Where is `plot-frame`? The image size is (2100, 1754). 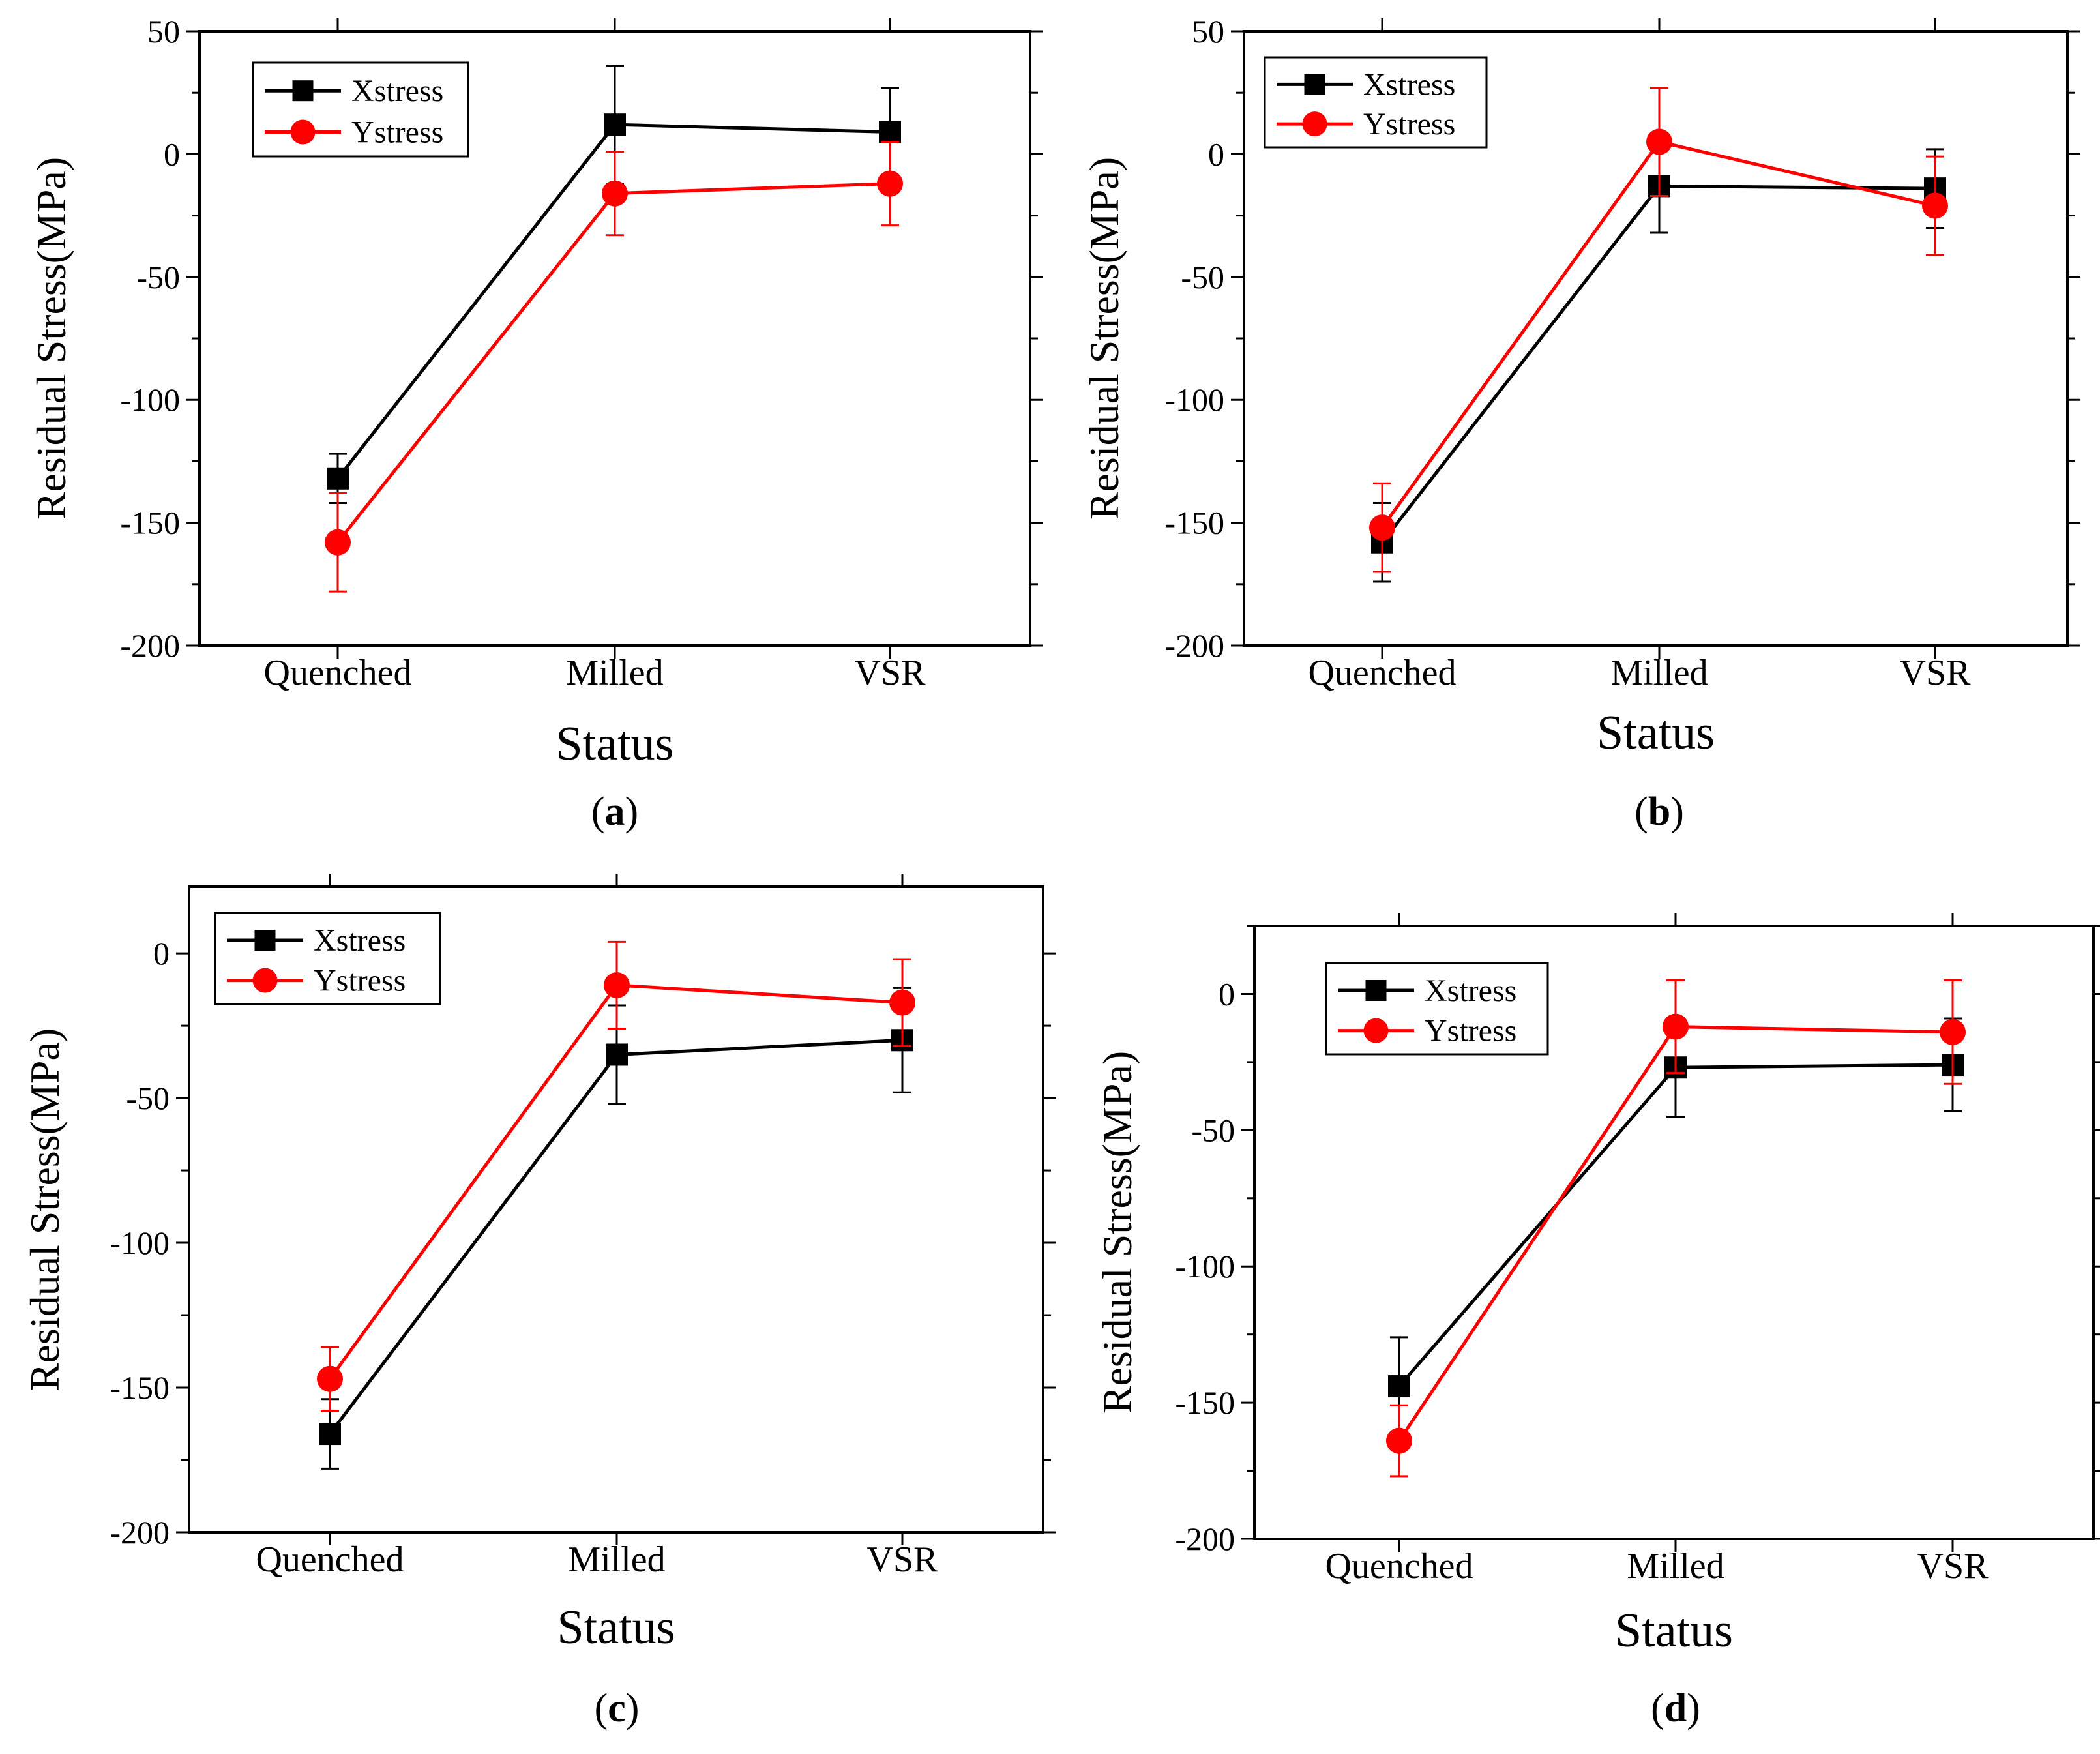
plot-frame is located at coordinates (1674, 1232).